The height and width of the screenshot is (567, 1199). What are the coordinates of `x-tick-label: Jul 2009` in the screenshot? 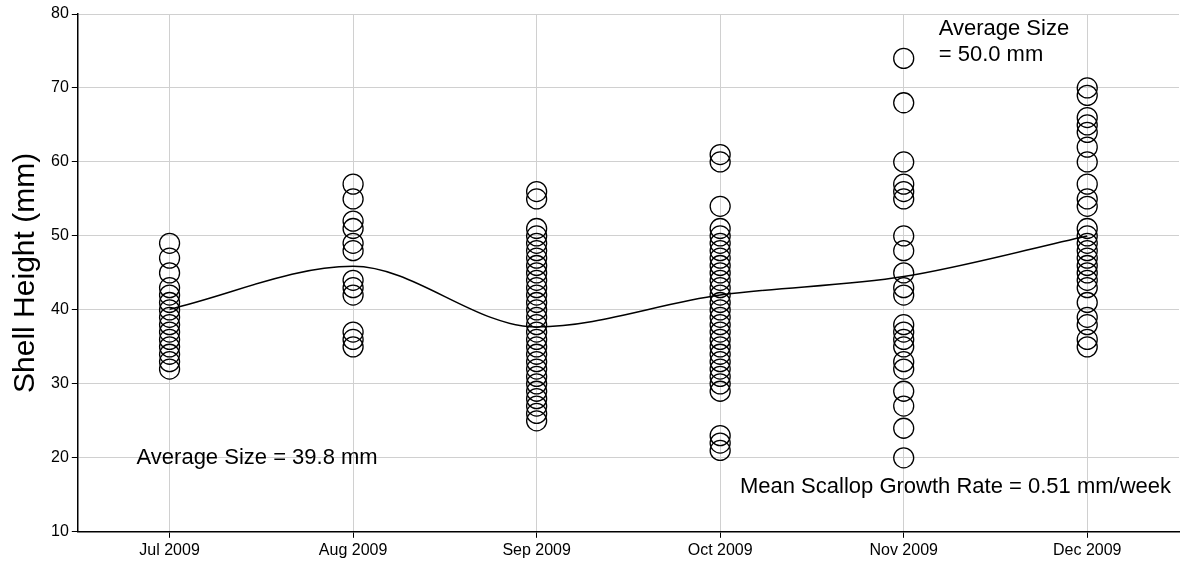 It's located at (169, 549).